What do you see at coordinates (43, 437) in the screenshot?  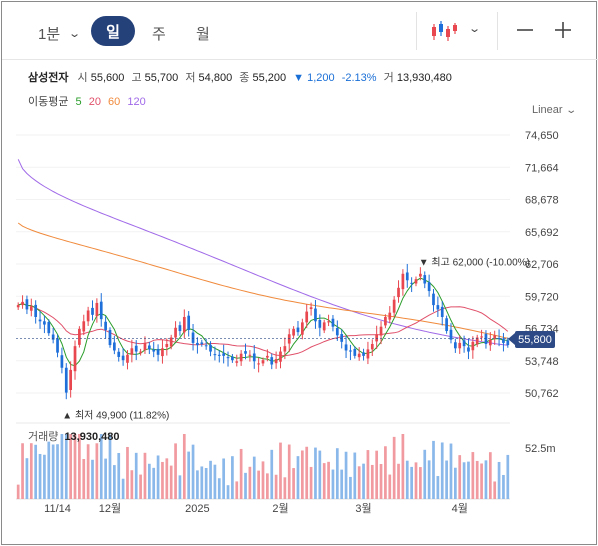 I see `volume-panel-title: 거래량` at bounding box center [43, 437].